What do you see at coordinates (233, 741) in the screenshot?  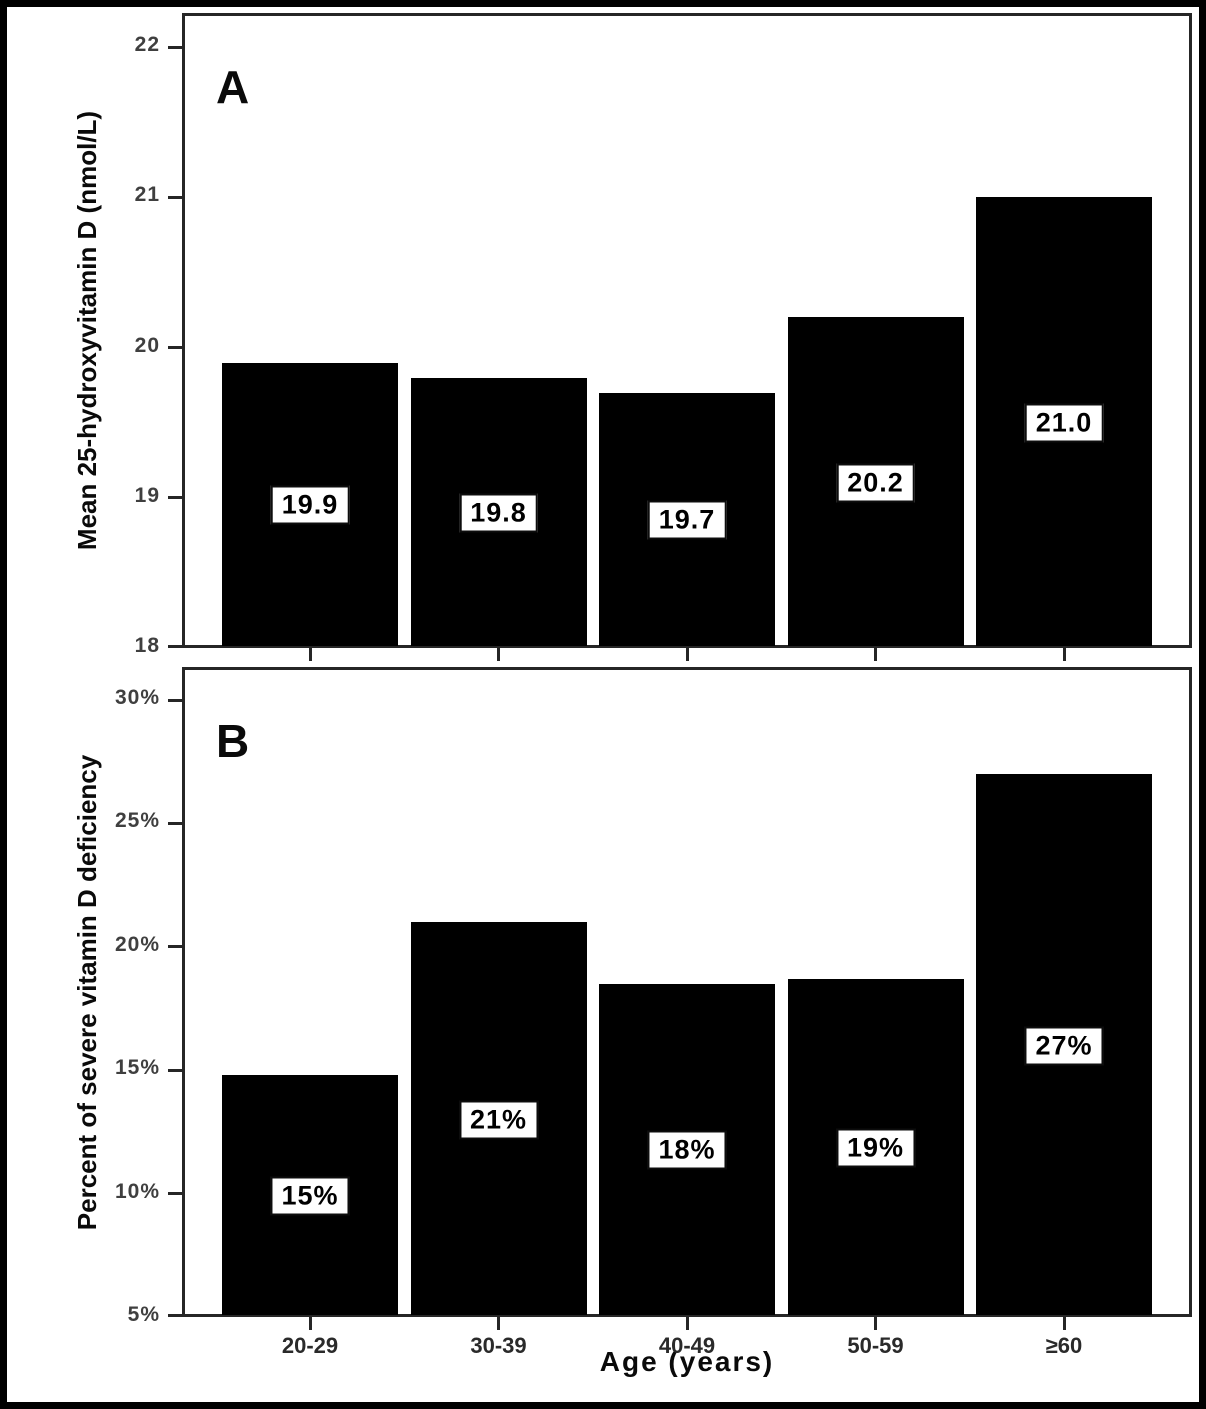 I see `panel-b-letter: B` at bounding box center [233, 741].